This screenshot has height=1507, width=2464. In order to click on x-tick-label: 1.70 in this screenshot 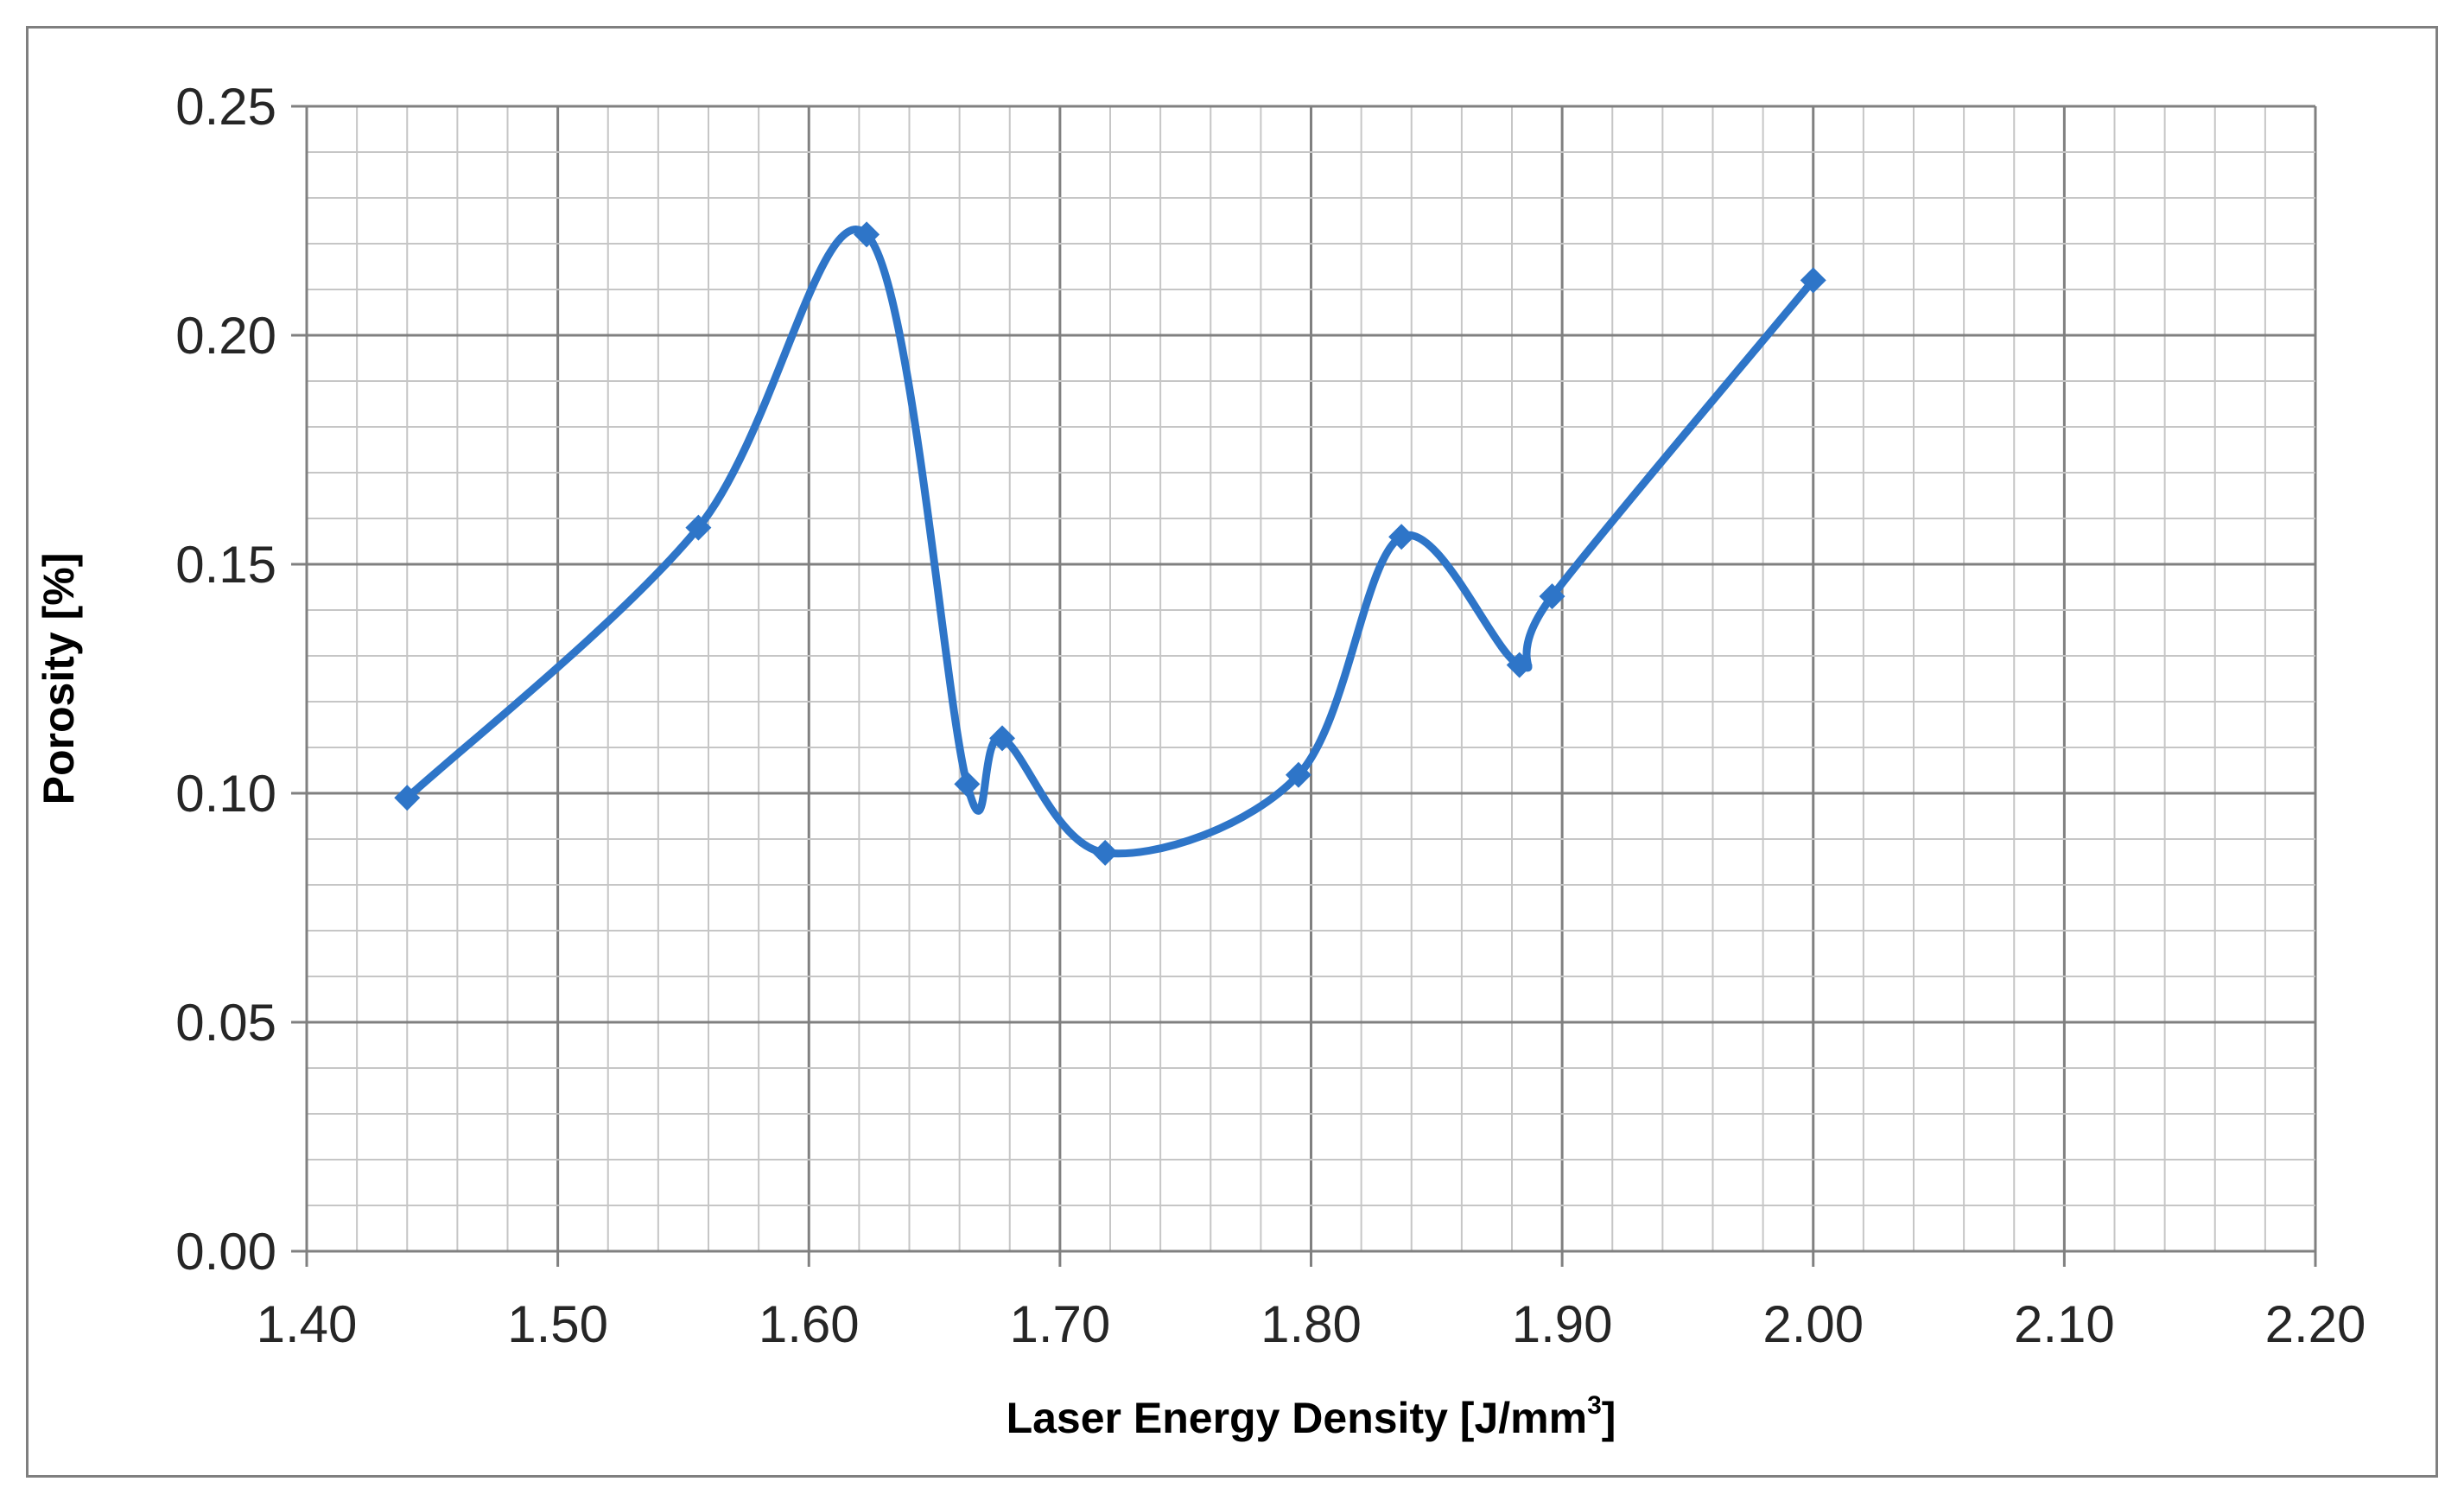, I will do `click(1059, 1324)`.